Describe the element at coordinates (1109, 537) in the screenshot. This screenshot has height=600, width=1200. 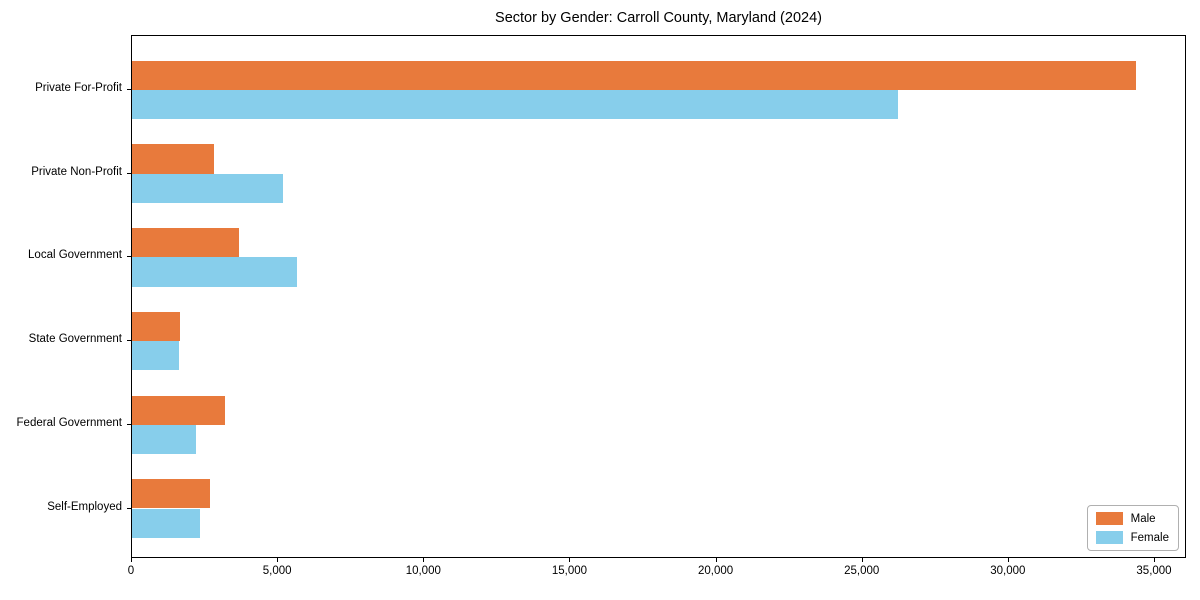
I see `legend-swatch-female` at that location.